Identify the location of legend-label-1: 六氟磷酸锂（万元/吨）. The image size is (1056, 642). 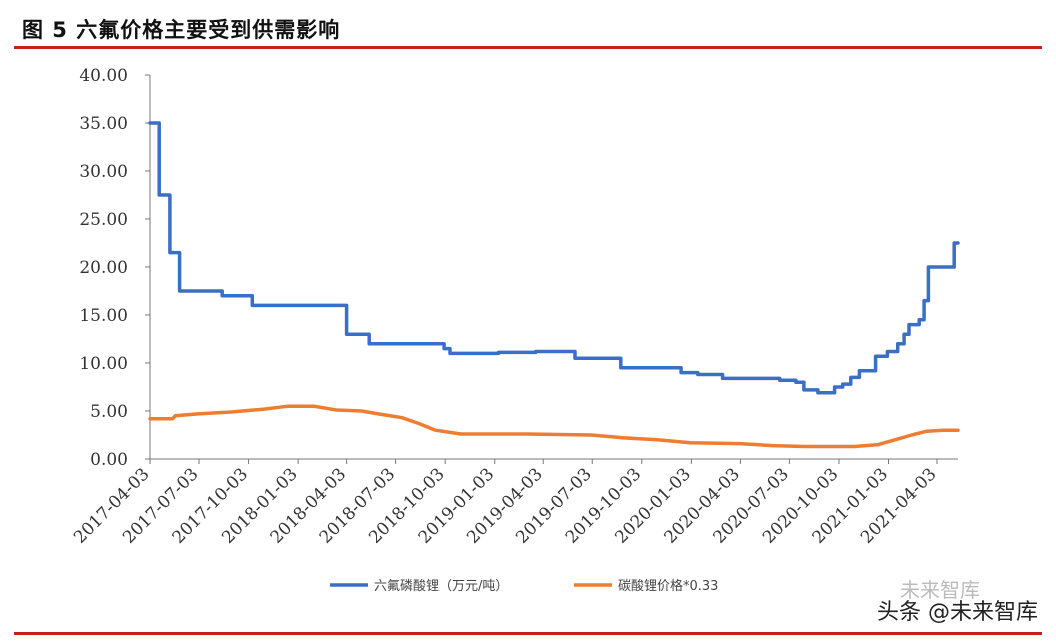
(441, 586).